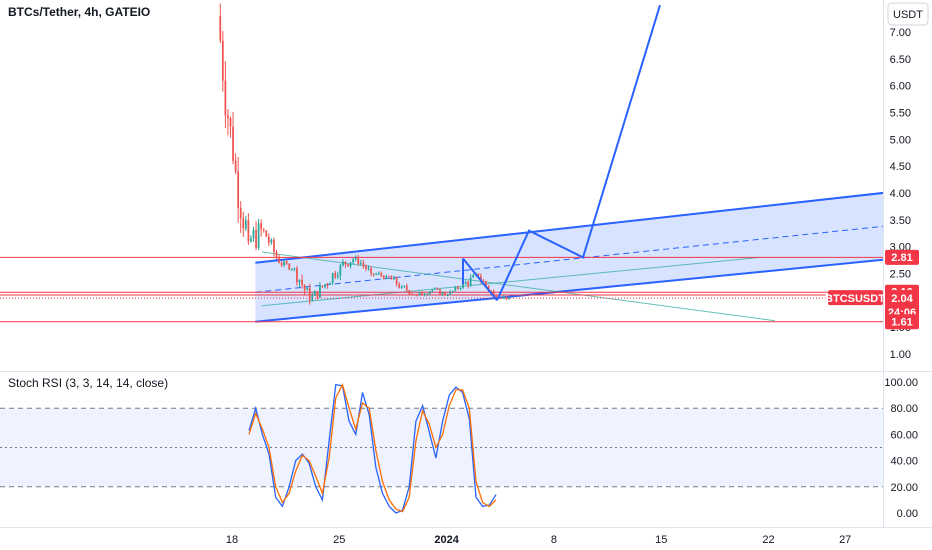  What do you see at coordinates (900, 194) in the screenshot?
I see `price-tick-label: 4.00` at bounding box center [900, 194].